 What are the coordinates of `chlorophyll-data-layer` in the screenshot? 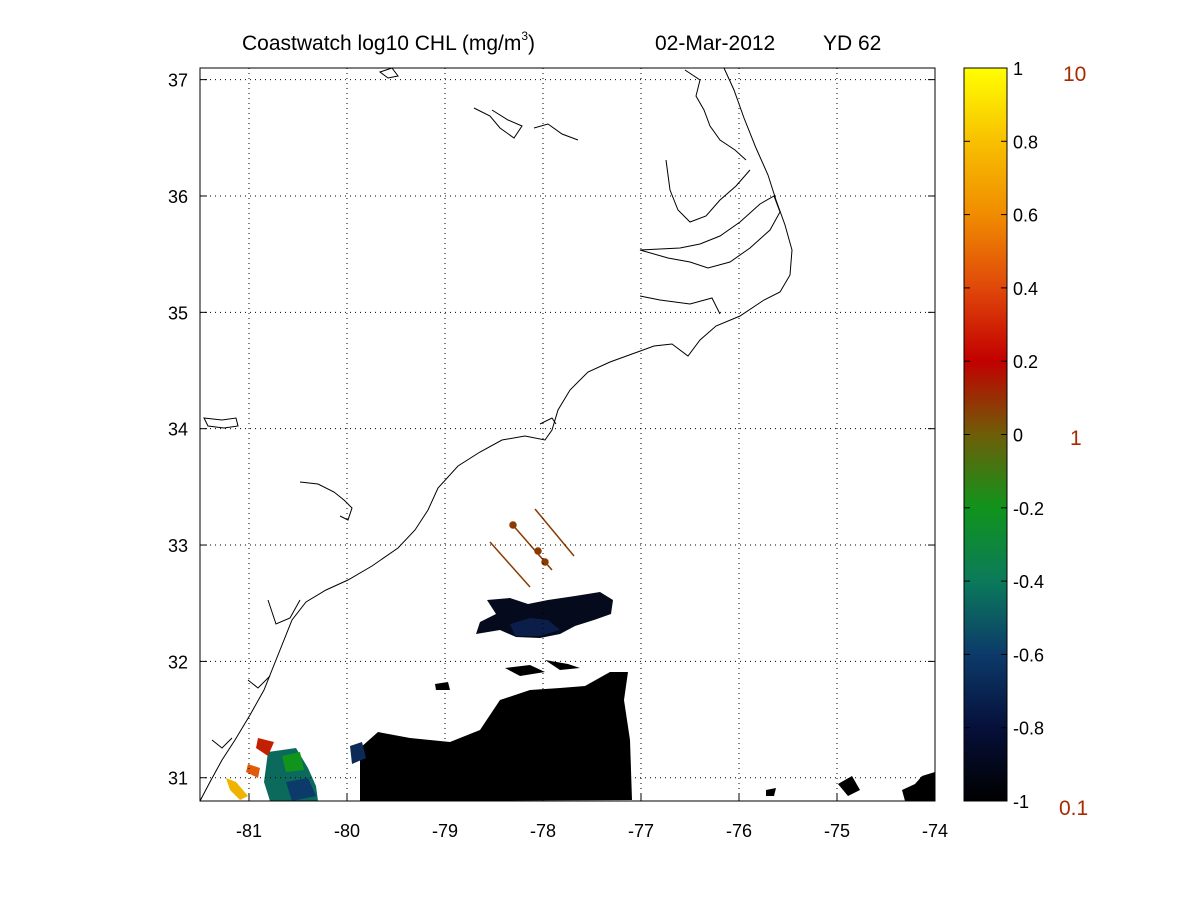 It's located at (580, 696).